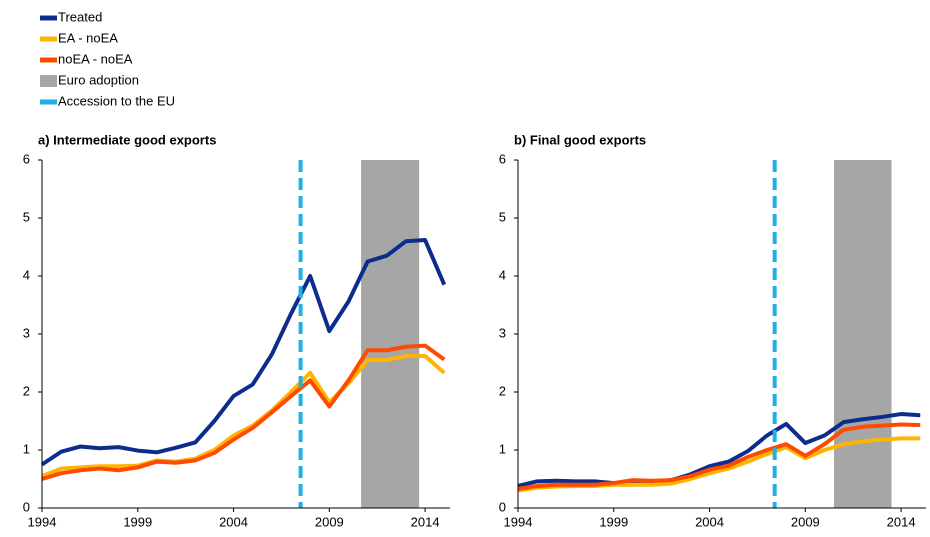  What do you see at coordinates (127, 139) in the screenshot?
I see `panel-title: a) Intermediate good exports` at bounding box center [127, 139].